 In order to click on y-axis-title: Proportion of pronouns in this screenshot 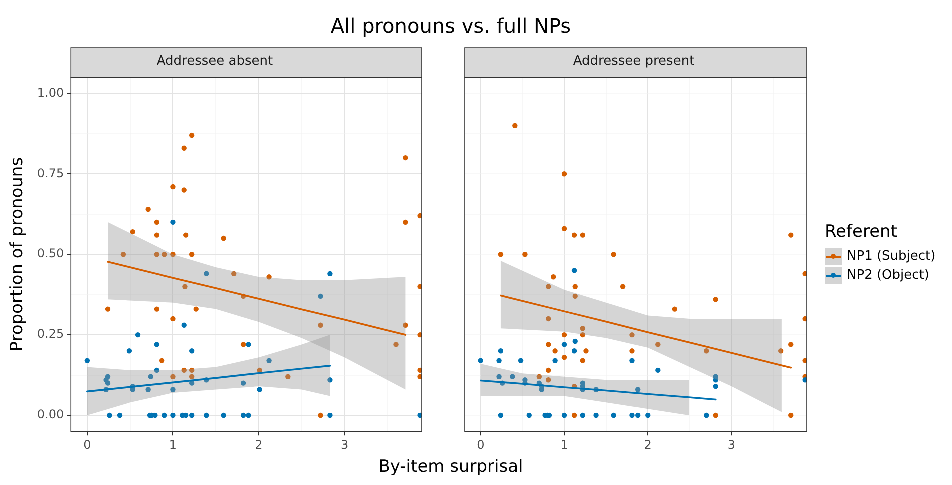, I will do `click(18, 254)`.